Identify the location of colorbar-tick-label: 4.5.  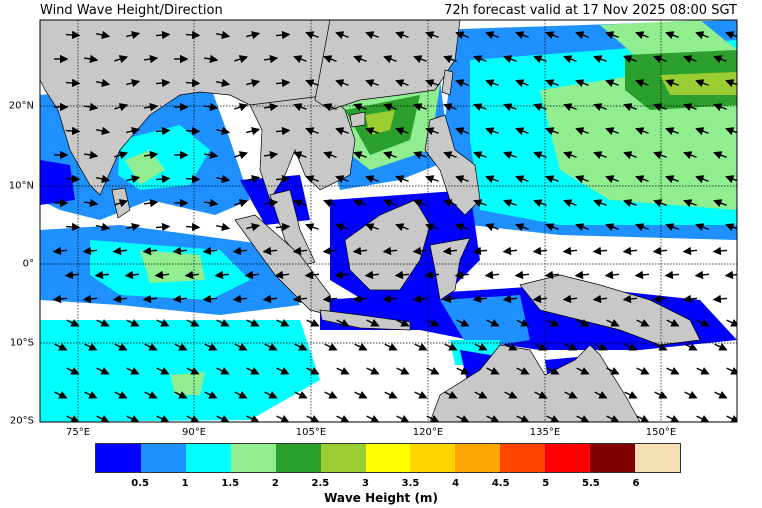
(500, 483).